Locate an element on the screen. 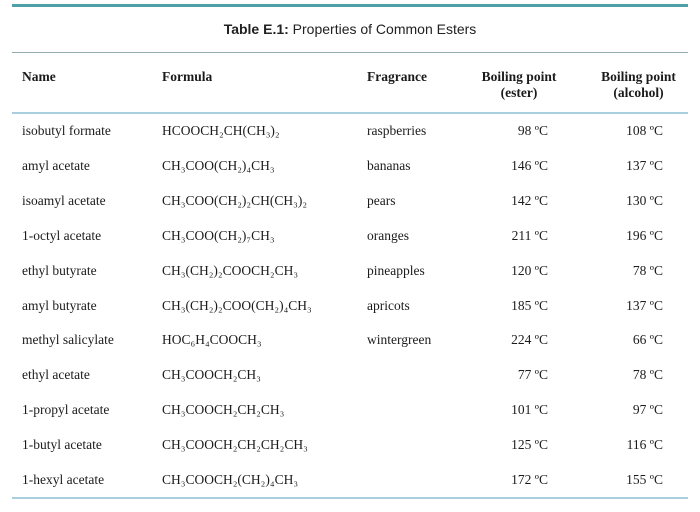 The height and width of the screenshot is (512, 700). header-boiling-point-alcohol-line2: (alcohol) is located at coordinates (638, 92).